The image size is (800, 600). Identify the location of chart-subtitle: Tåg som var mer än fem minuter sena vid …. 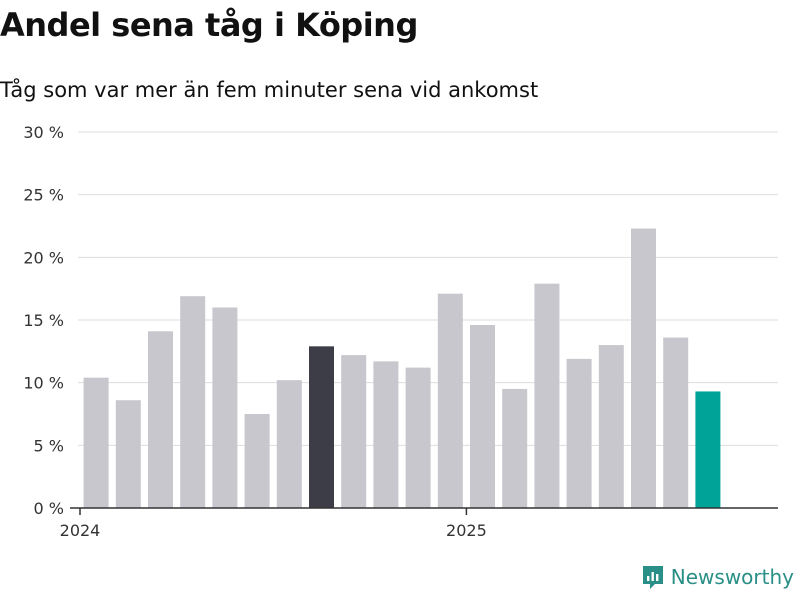
(269, 90).